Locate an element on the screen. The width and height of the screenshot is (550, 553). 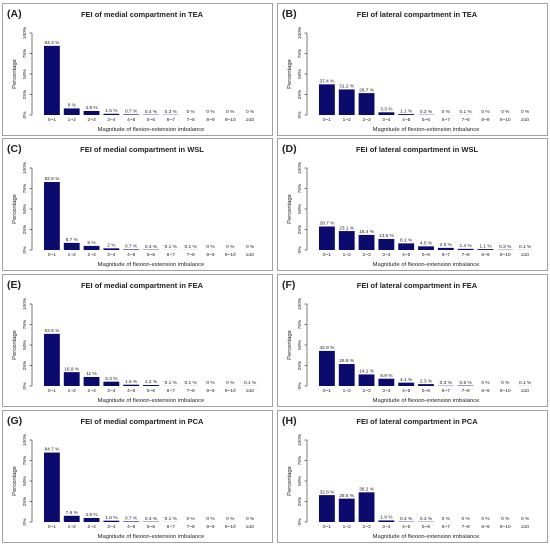
bar-value-label: 37.4 % is located at coordinates (327, 82).